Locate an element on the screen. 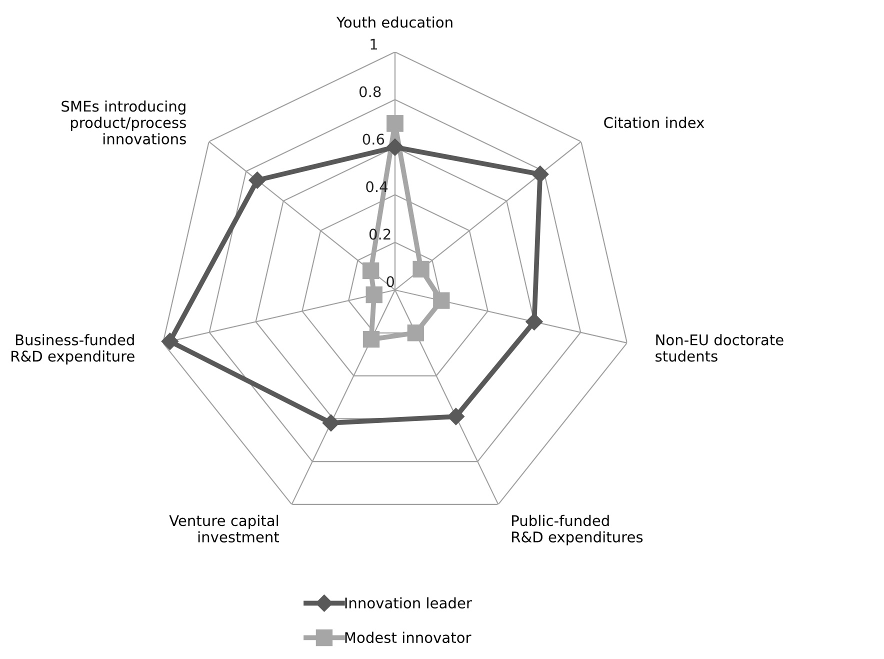 The width and height of the screenshot is (884, 659). y-tick-label: 0.6 is located at coordinates (373, 139).